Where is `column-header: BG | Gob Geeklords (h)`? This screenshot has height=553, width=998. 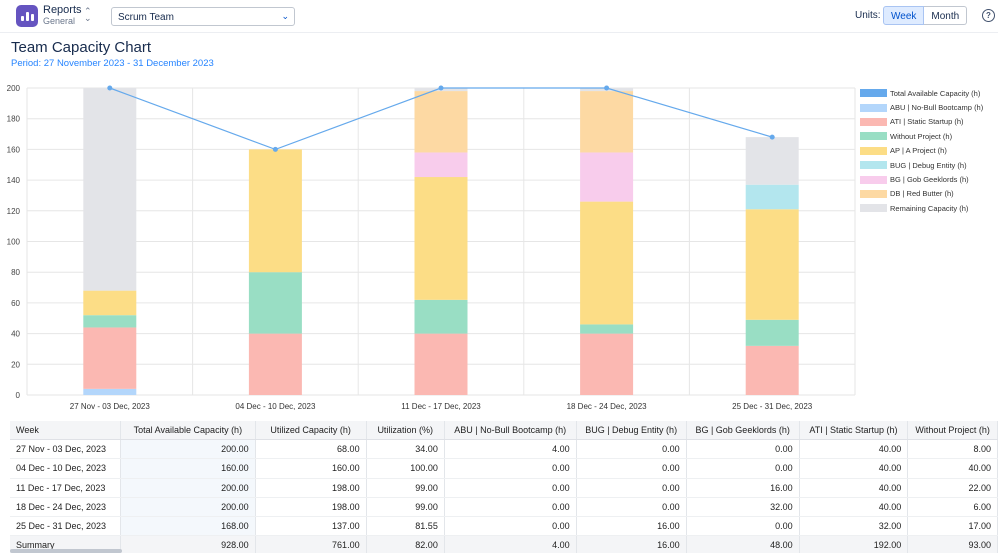
column-header: BG | Gob Geeklords (h) is located at coordinates (743, 431).